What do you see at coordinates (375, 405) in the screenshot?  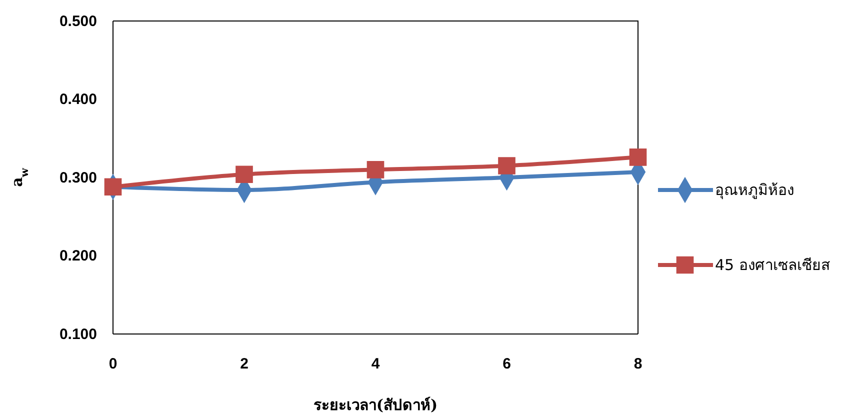 I see `x-axis-title: ระยะเวลา(สัปดาห์)` at bounding box center [375, 405].